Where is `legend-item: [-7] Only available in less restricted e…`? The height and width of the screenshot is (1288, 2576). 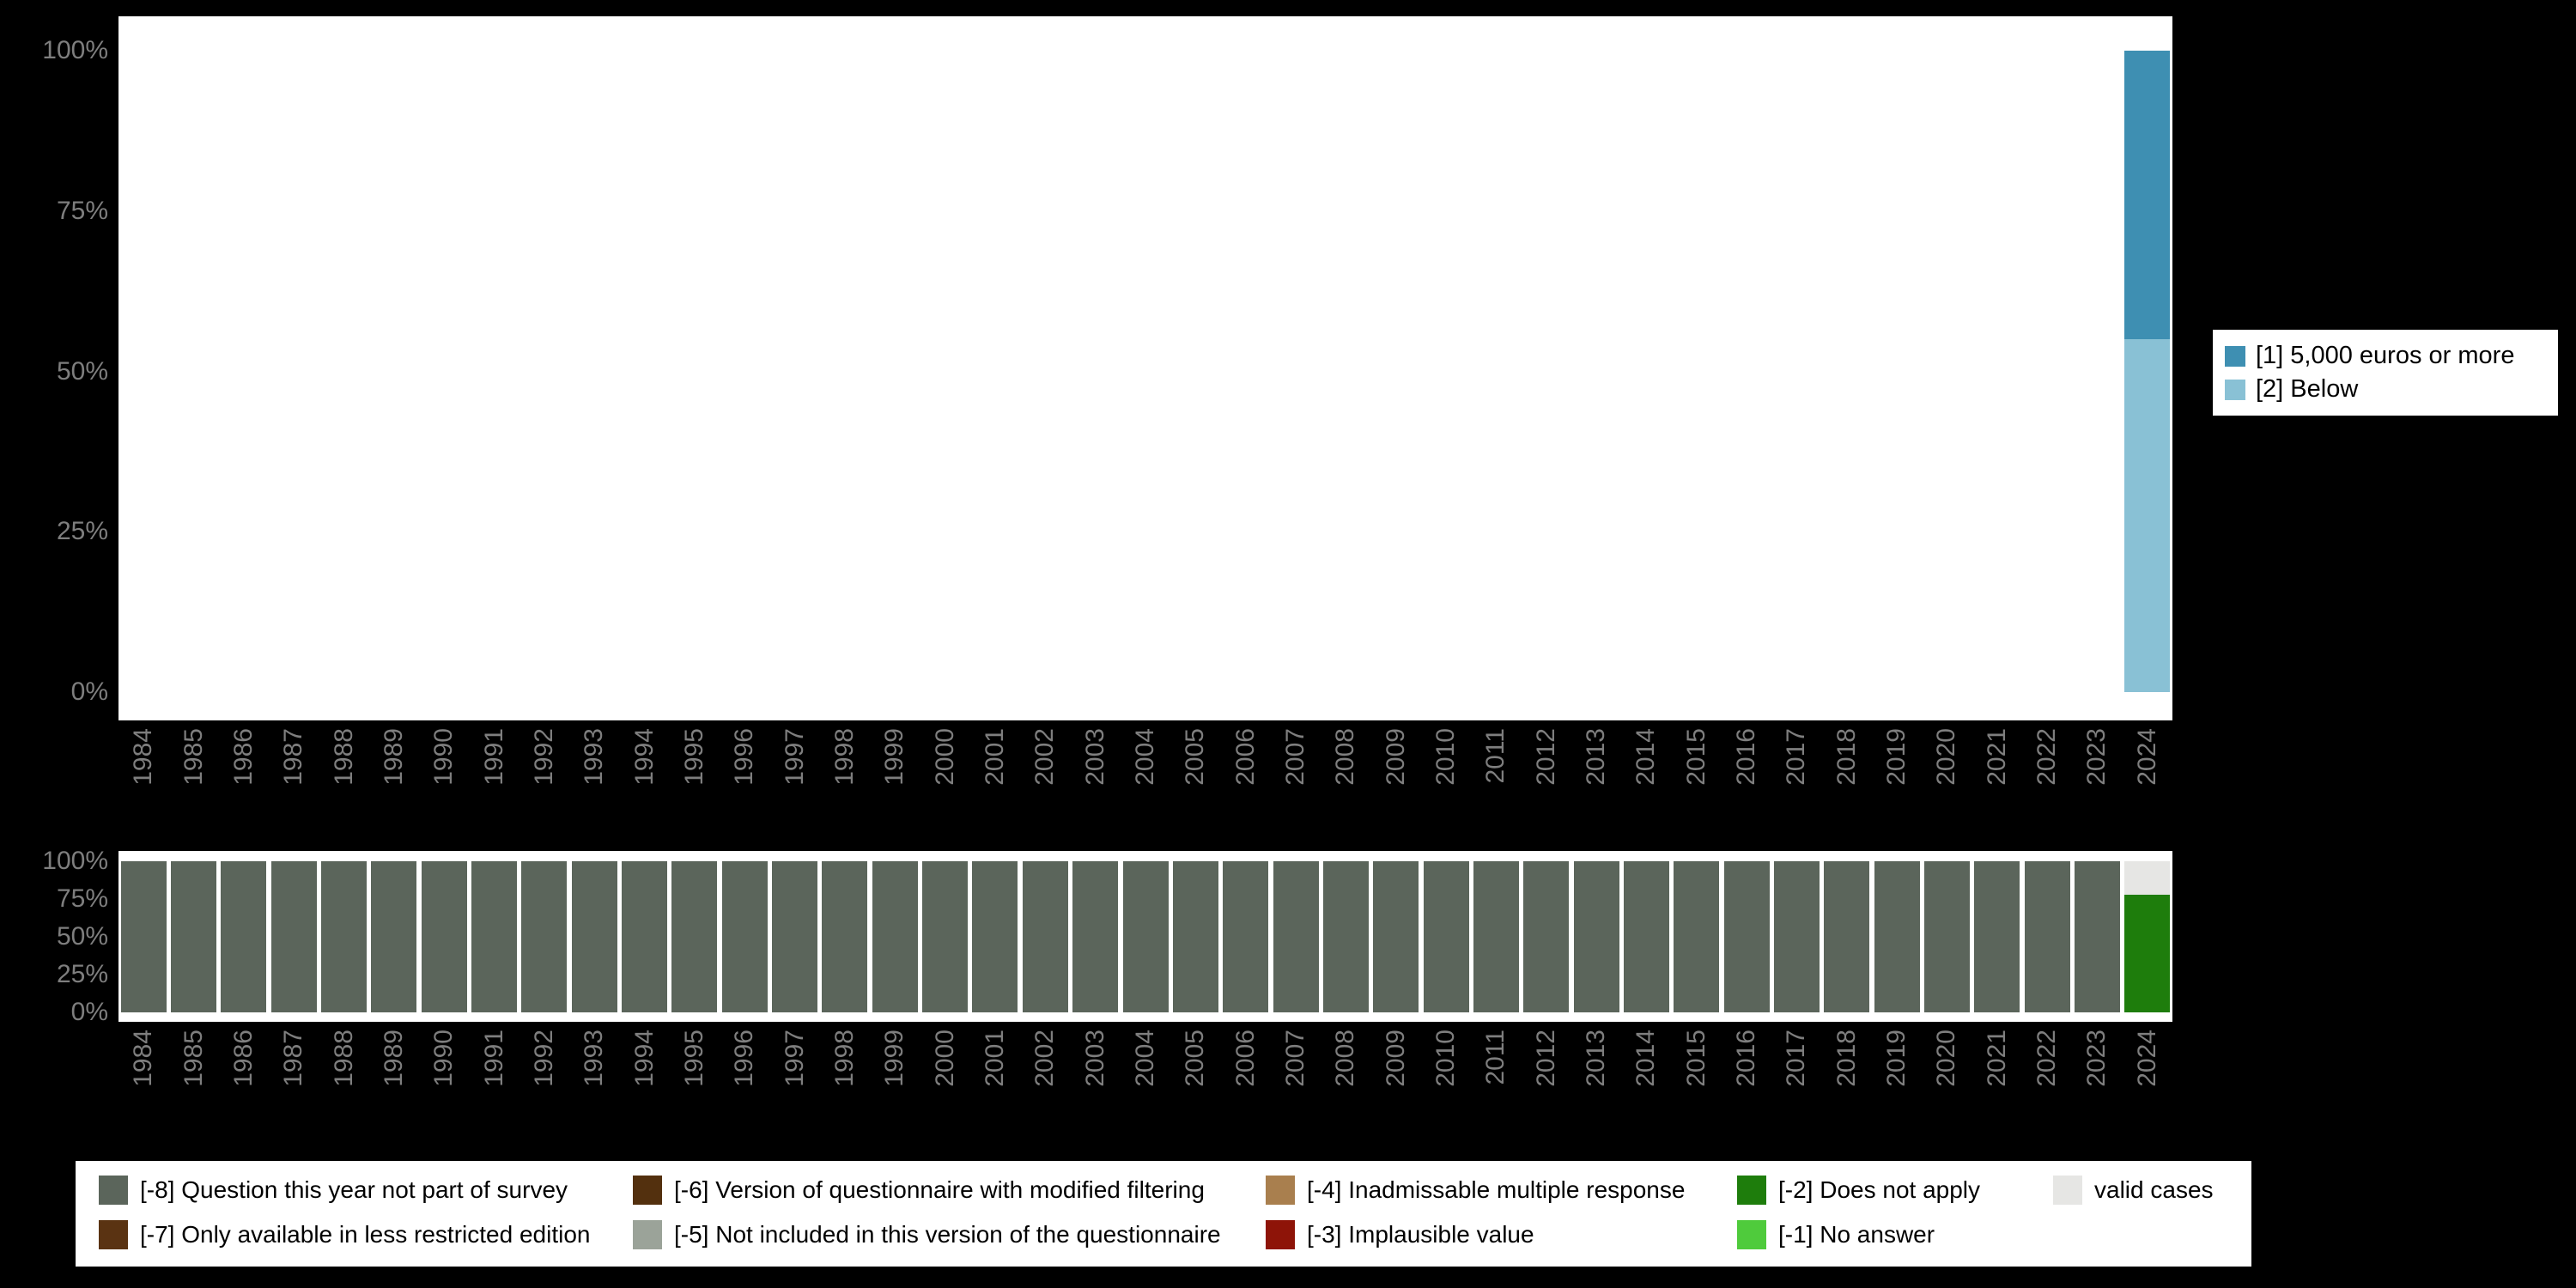 legend-item: [-7] Only available in less restricted e… is located at coordinates (366, 1235).